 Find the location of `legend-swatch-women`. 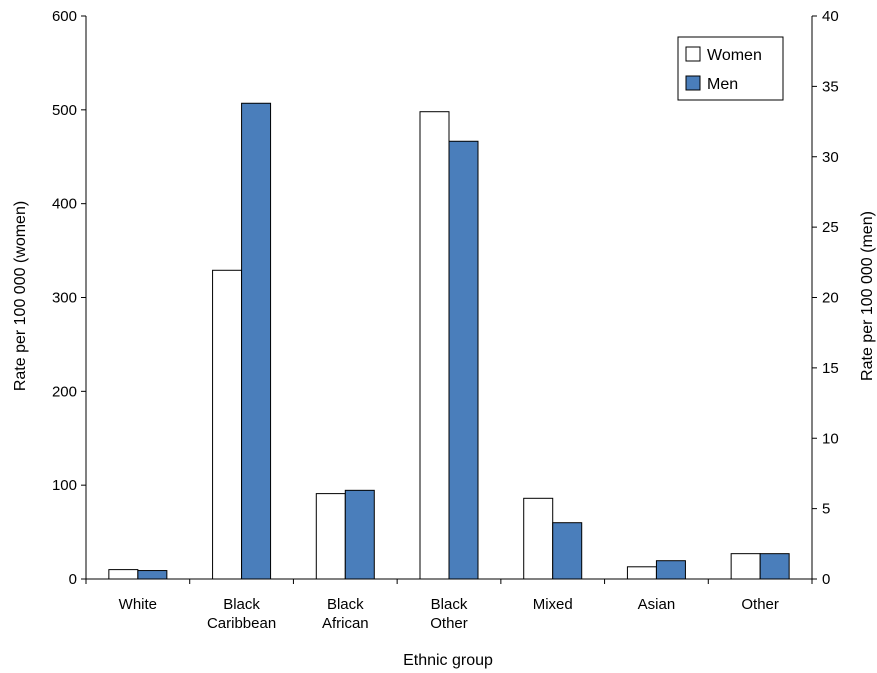

legend-swatch-women is located at coordinates (693, 54).